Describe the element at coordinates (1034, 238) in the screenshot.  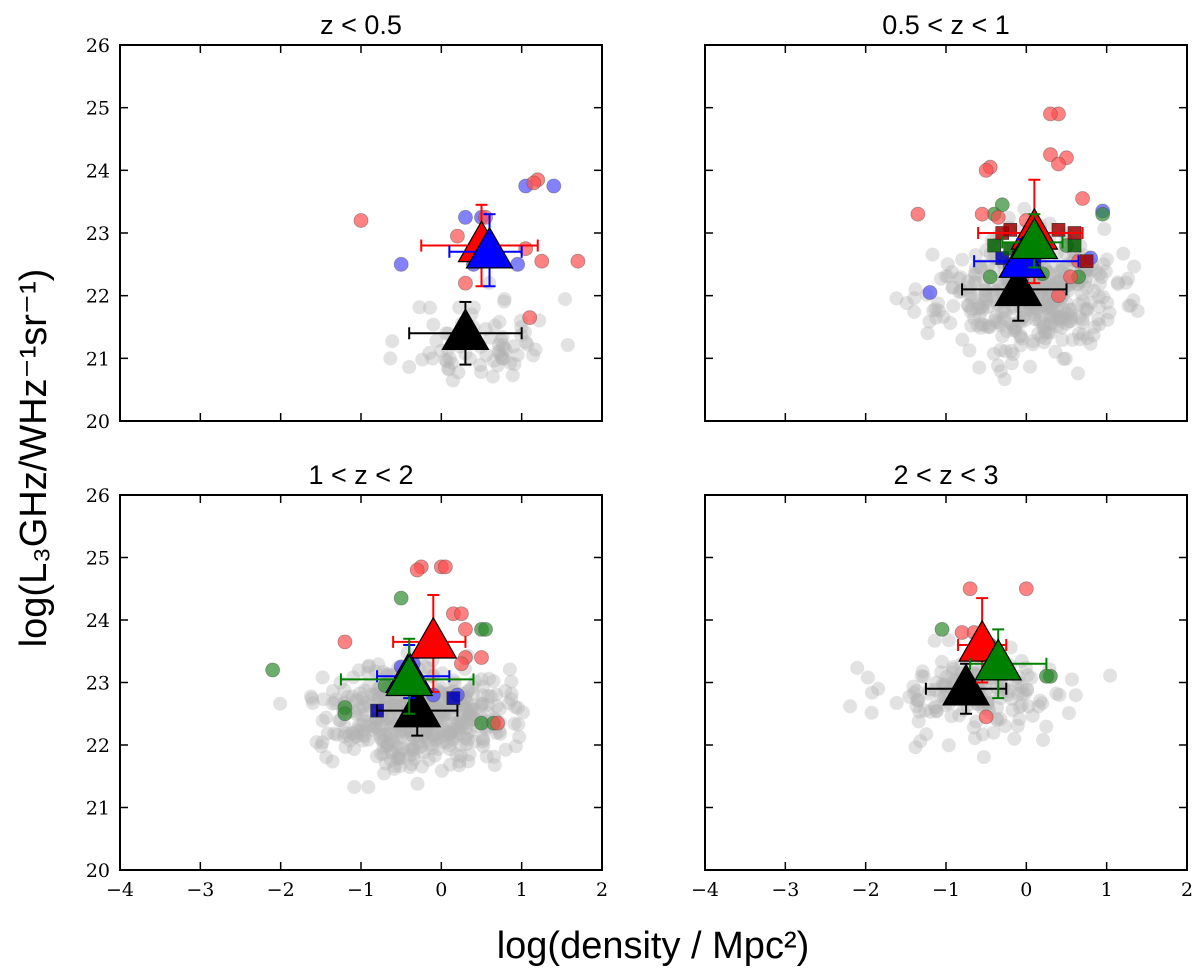
I see `green-mean-triangle` at that location.